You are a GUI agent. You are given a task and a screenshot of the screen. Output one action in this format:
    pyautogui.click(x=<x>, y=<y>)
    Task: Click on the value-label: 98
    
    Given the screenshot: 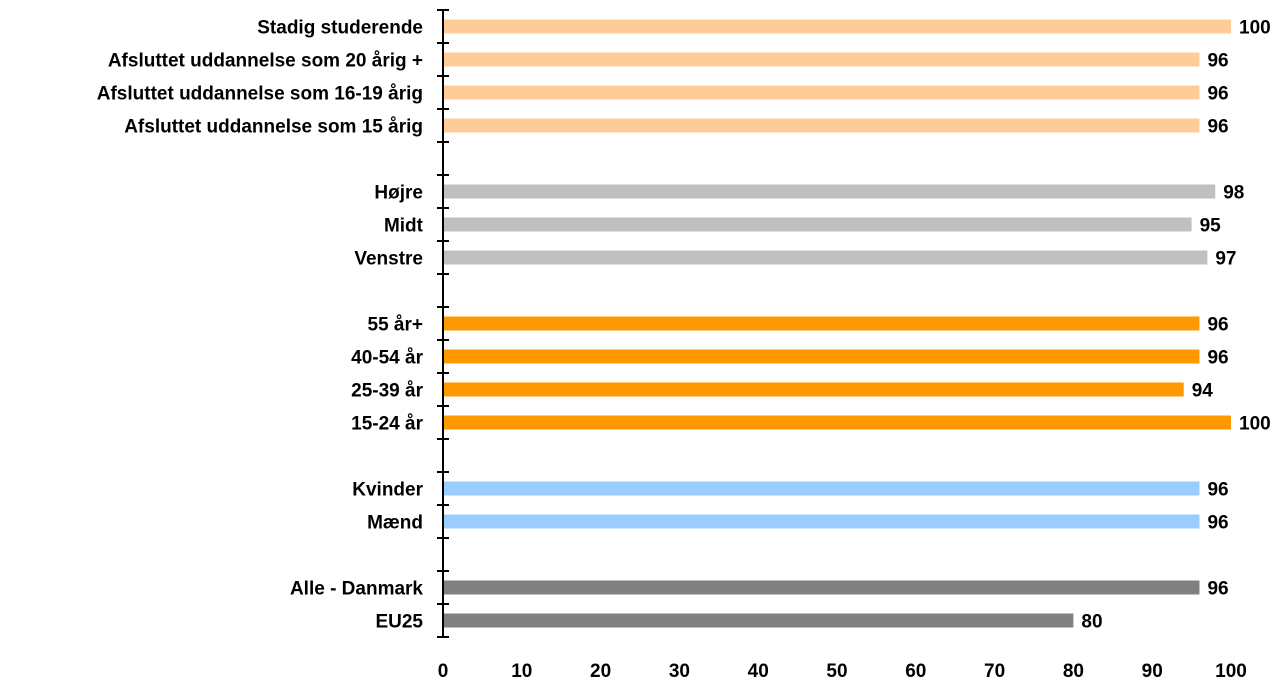 What is the action you would take?
    pyautogui.click(x=1233, y=193)
    